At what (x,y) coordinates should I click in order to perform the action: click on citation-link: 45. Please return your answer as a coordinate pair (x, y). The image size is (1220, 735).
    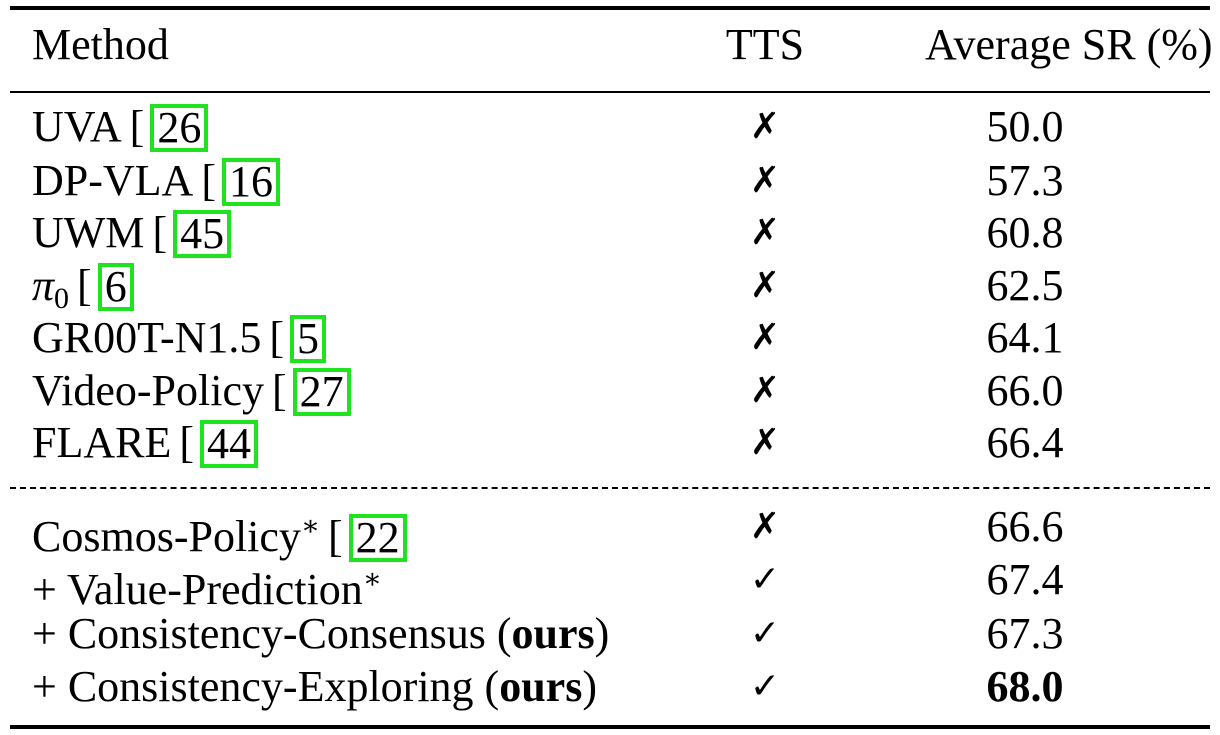
    Looking at the image, I should click on (202, 233).